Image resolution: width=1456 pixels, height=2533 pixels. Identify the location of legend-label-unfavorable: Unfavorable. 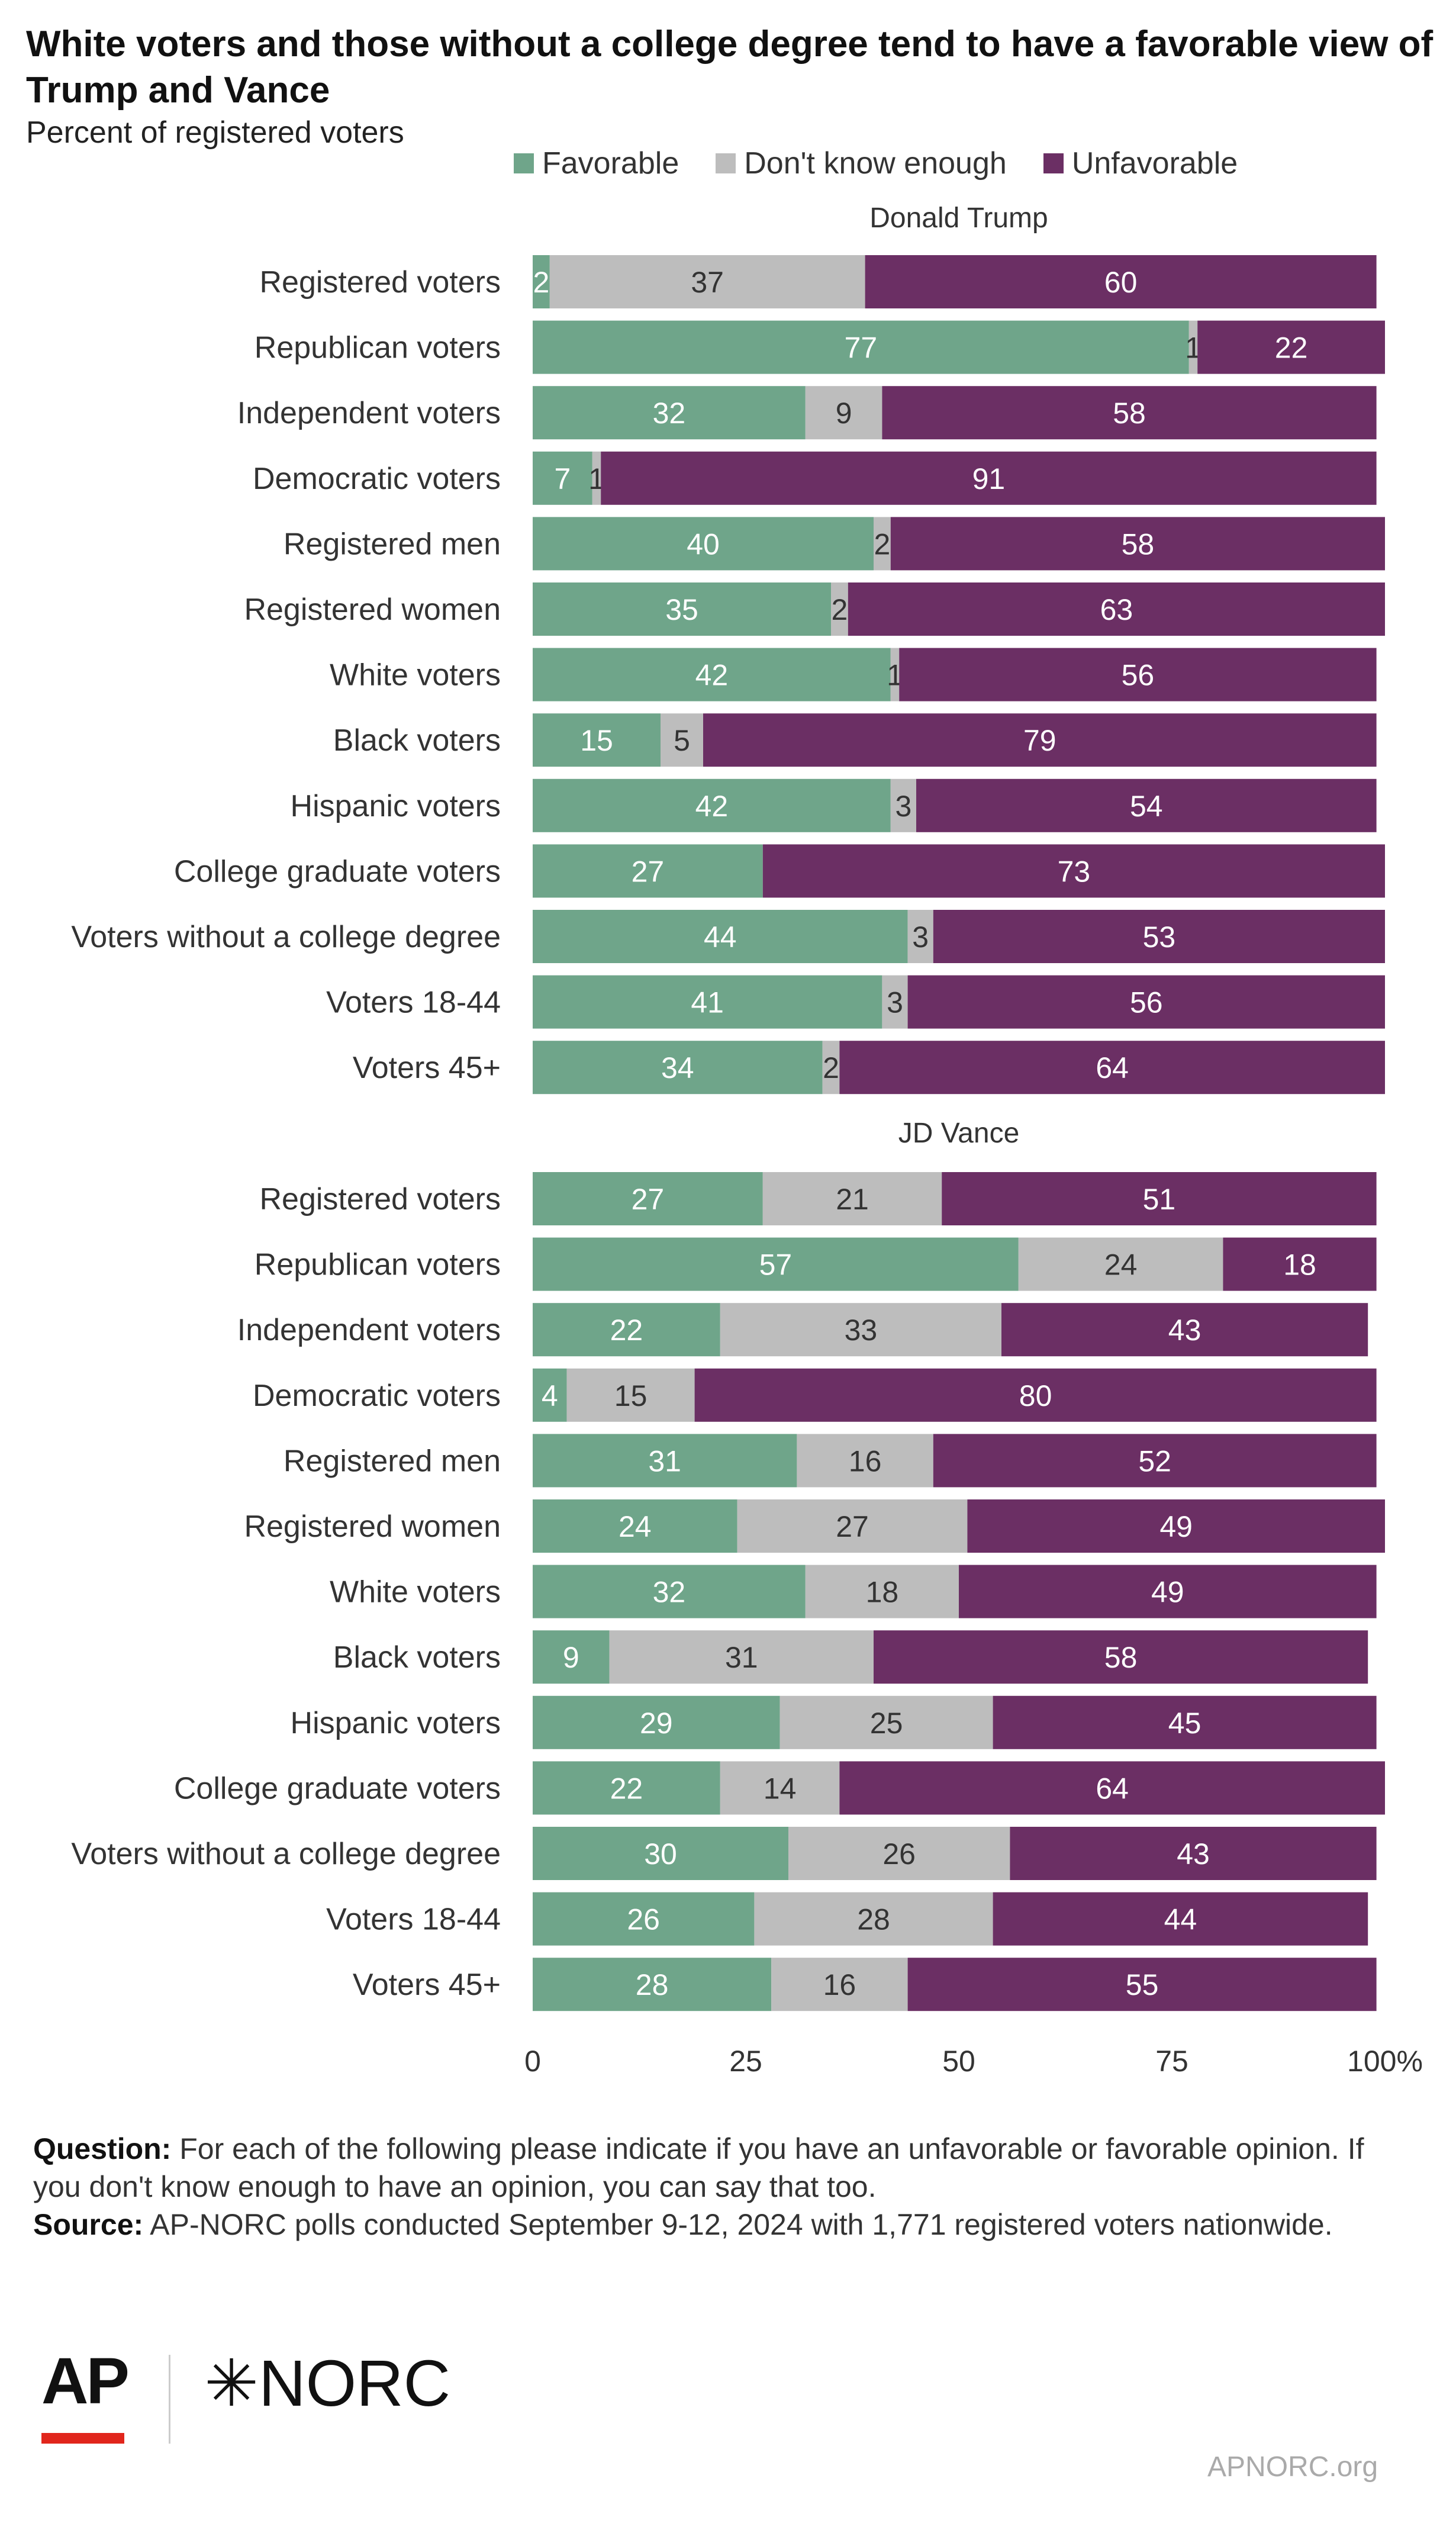
(1154, 163).